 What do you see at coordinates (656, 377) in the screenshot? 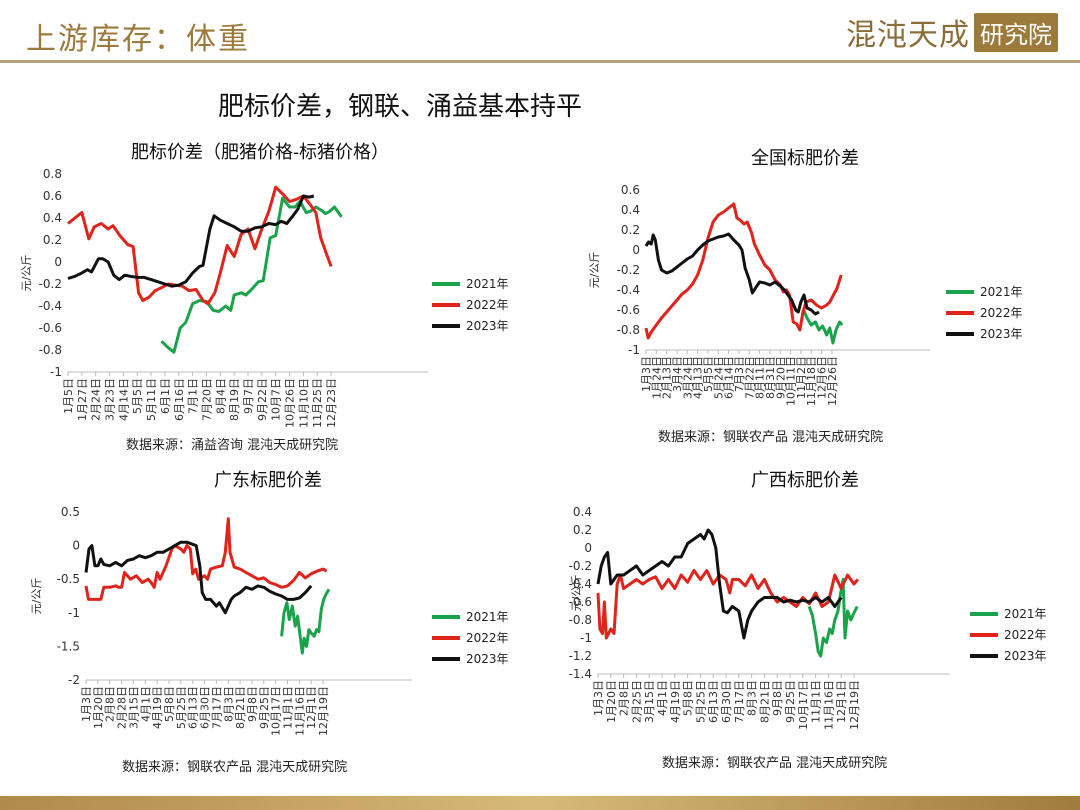
I see `x-tick-label: 1月24日` at bounding box center [656, 377].